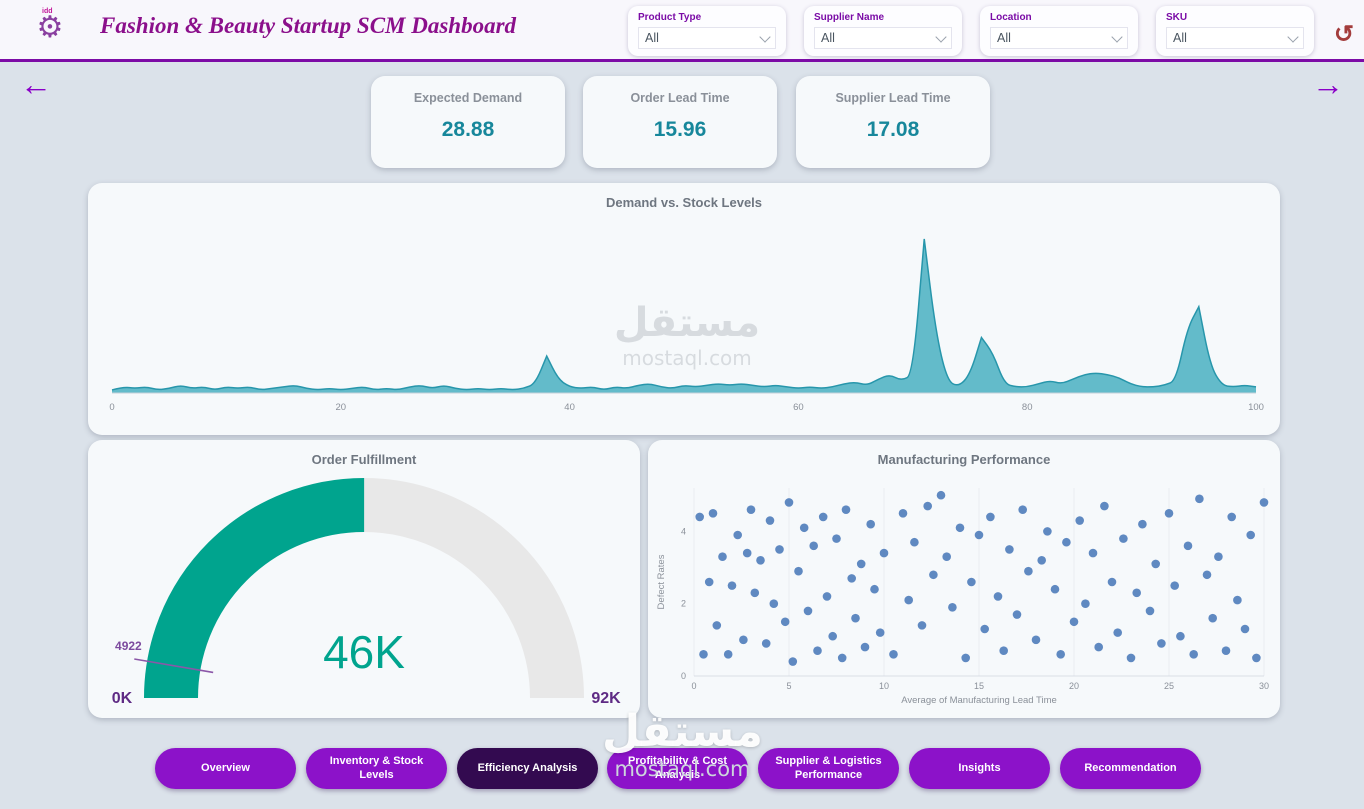 The width and height of the screenshot is (1364, 809). What do you see at coordinates (50, 27) in the screenshot?
I see `gear-icon: ⚙` at bounding box center [50, 27].